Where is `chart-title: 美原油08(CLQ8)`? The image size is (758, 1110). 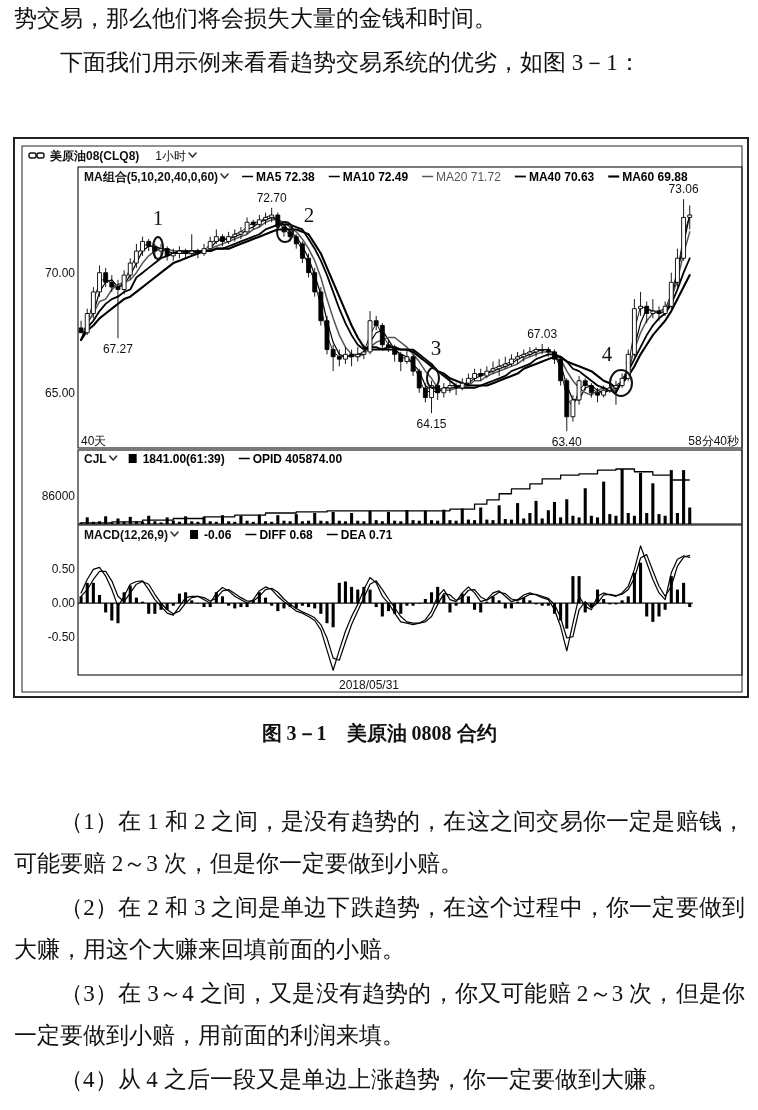
chart-title: 美原油08(CLQ8) is located at coordinates (94, 156).